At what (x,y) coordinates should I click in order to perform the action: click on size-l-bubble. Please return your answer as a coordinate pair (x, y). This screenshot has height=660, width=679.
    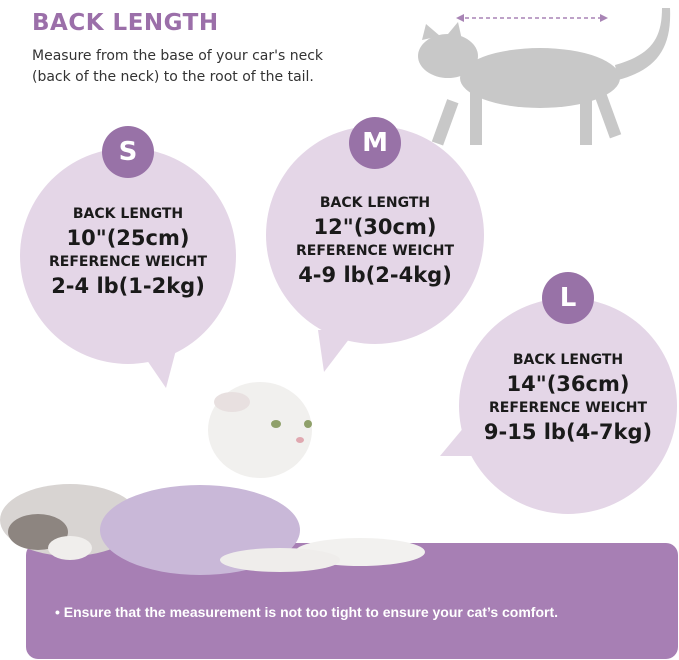
    Looking at the image, I should click on (568, 406).